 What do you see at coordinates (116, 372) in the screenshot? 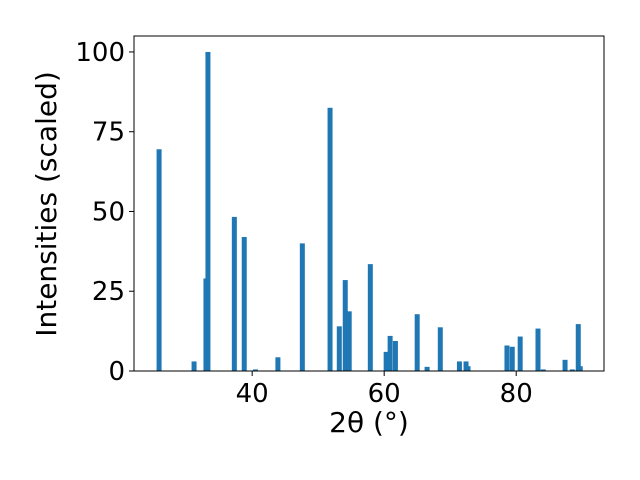
I see `y-tick-label: 0` at bounding box center [116, 372].